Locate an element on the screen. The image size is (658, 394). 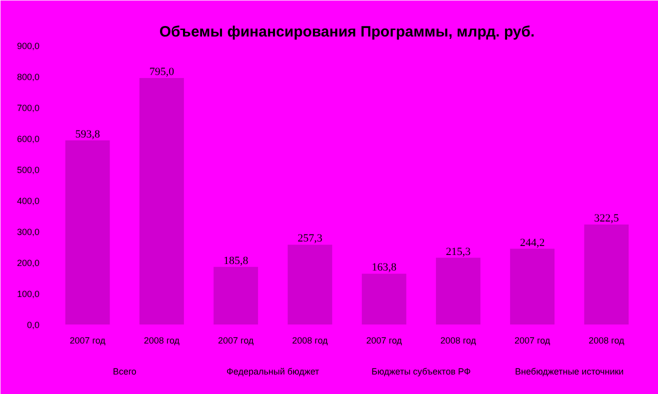
y-tick-label: 700,0 is located at coordinates (28, 108).